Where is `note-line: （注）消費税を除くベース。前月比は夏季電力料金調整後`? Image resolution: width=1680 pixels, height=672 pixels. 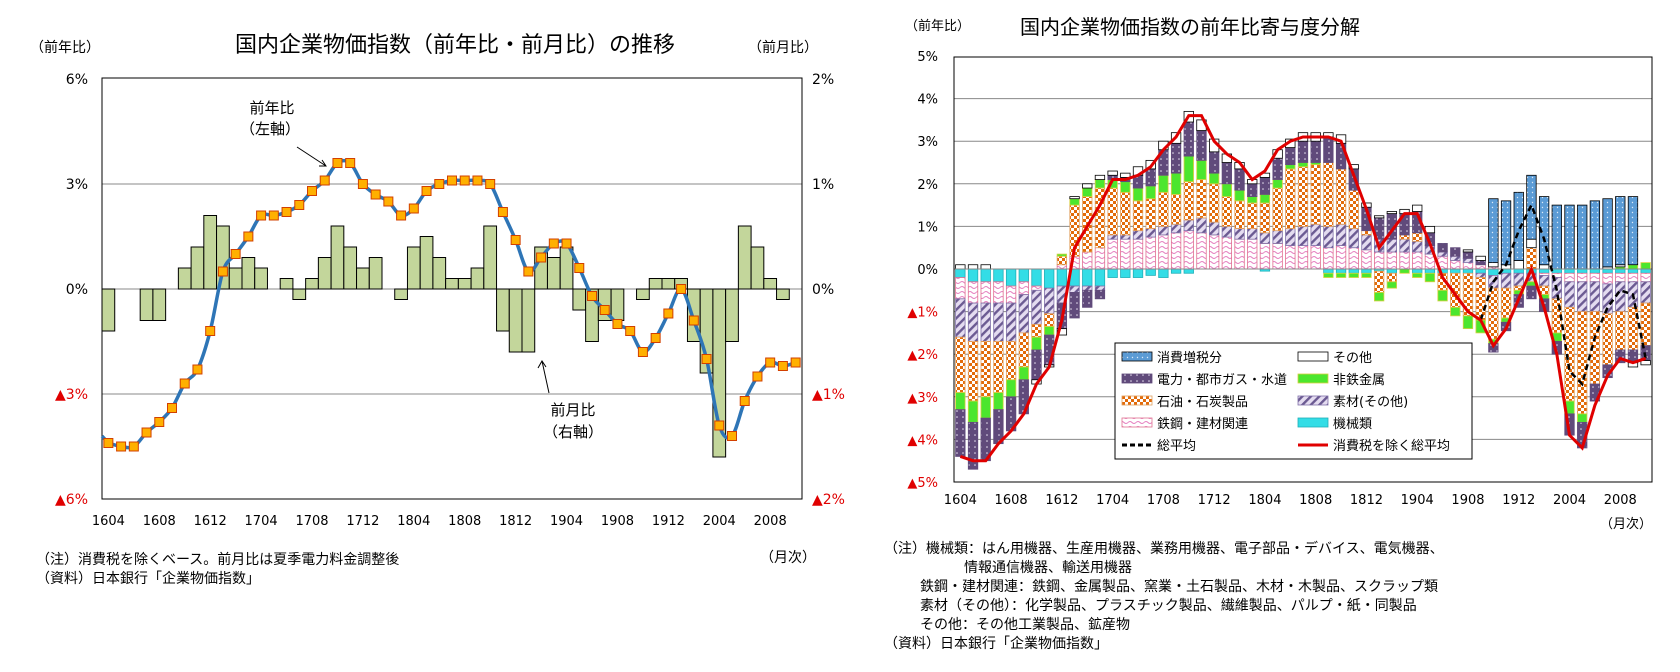 note-line: （注）消費税を除くベース。前月比は夏季電力料金調整後 is located at coordinates (218, 560).